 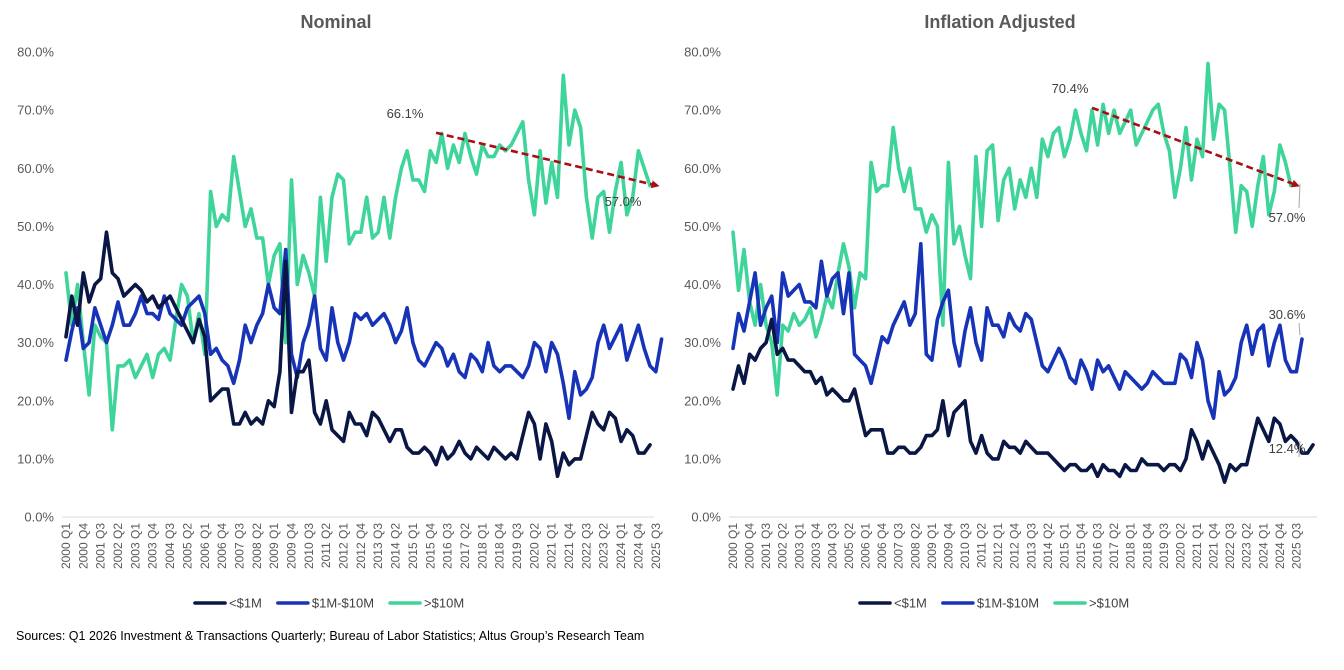 What do you see at coordinates (344, 546) in the screenshot?
I see `x-tick-label: 2012 Q1` at bounding box center [344, 546].